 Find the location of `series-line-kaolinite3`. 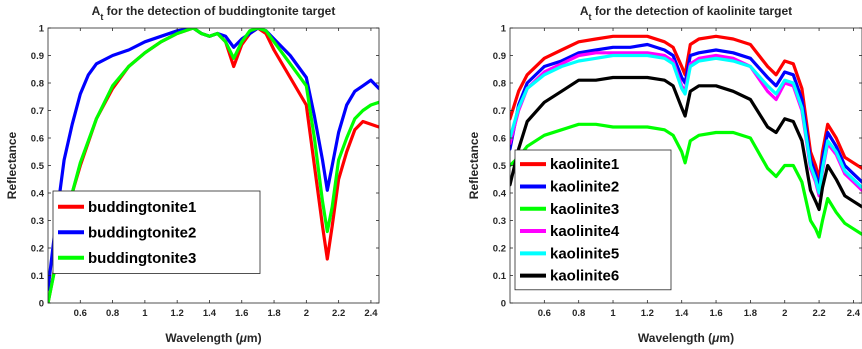

series-line-kaolinite3 is located at coordinates (686, 180).